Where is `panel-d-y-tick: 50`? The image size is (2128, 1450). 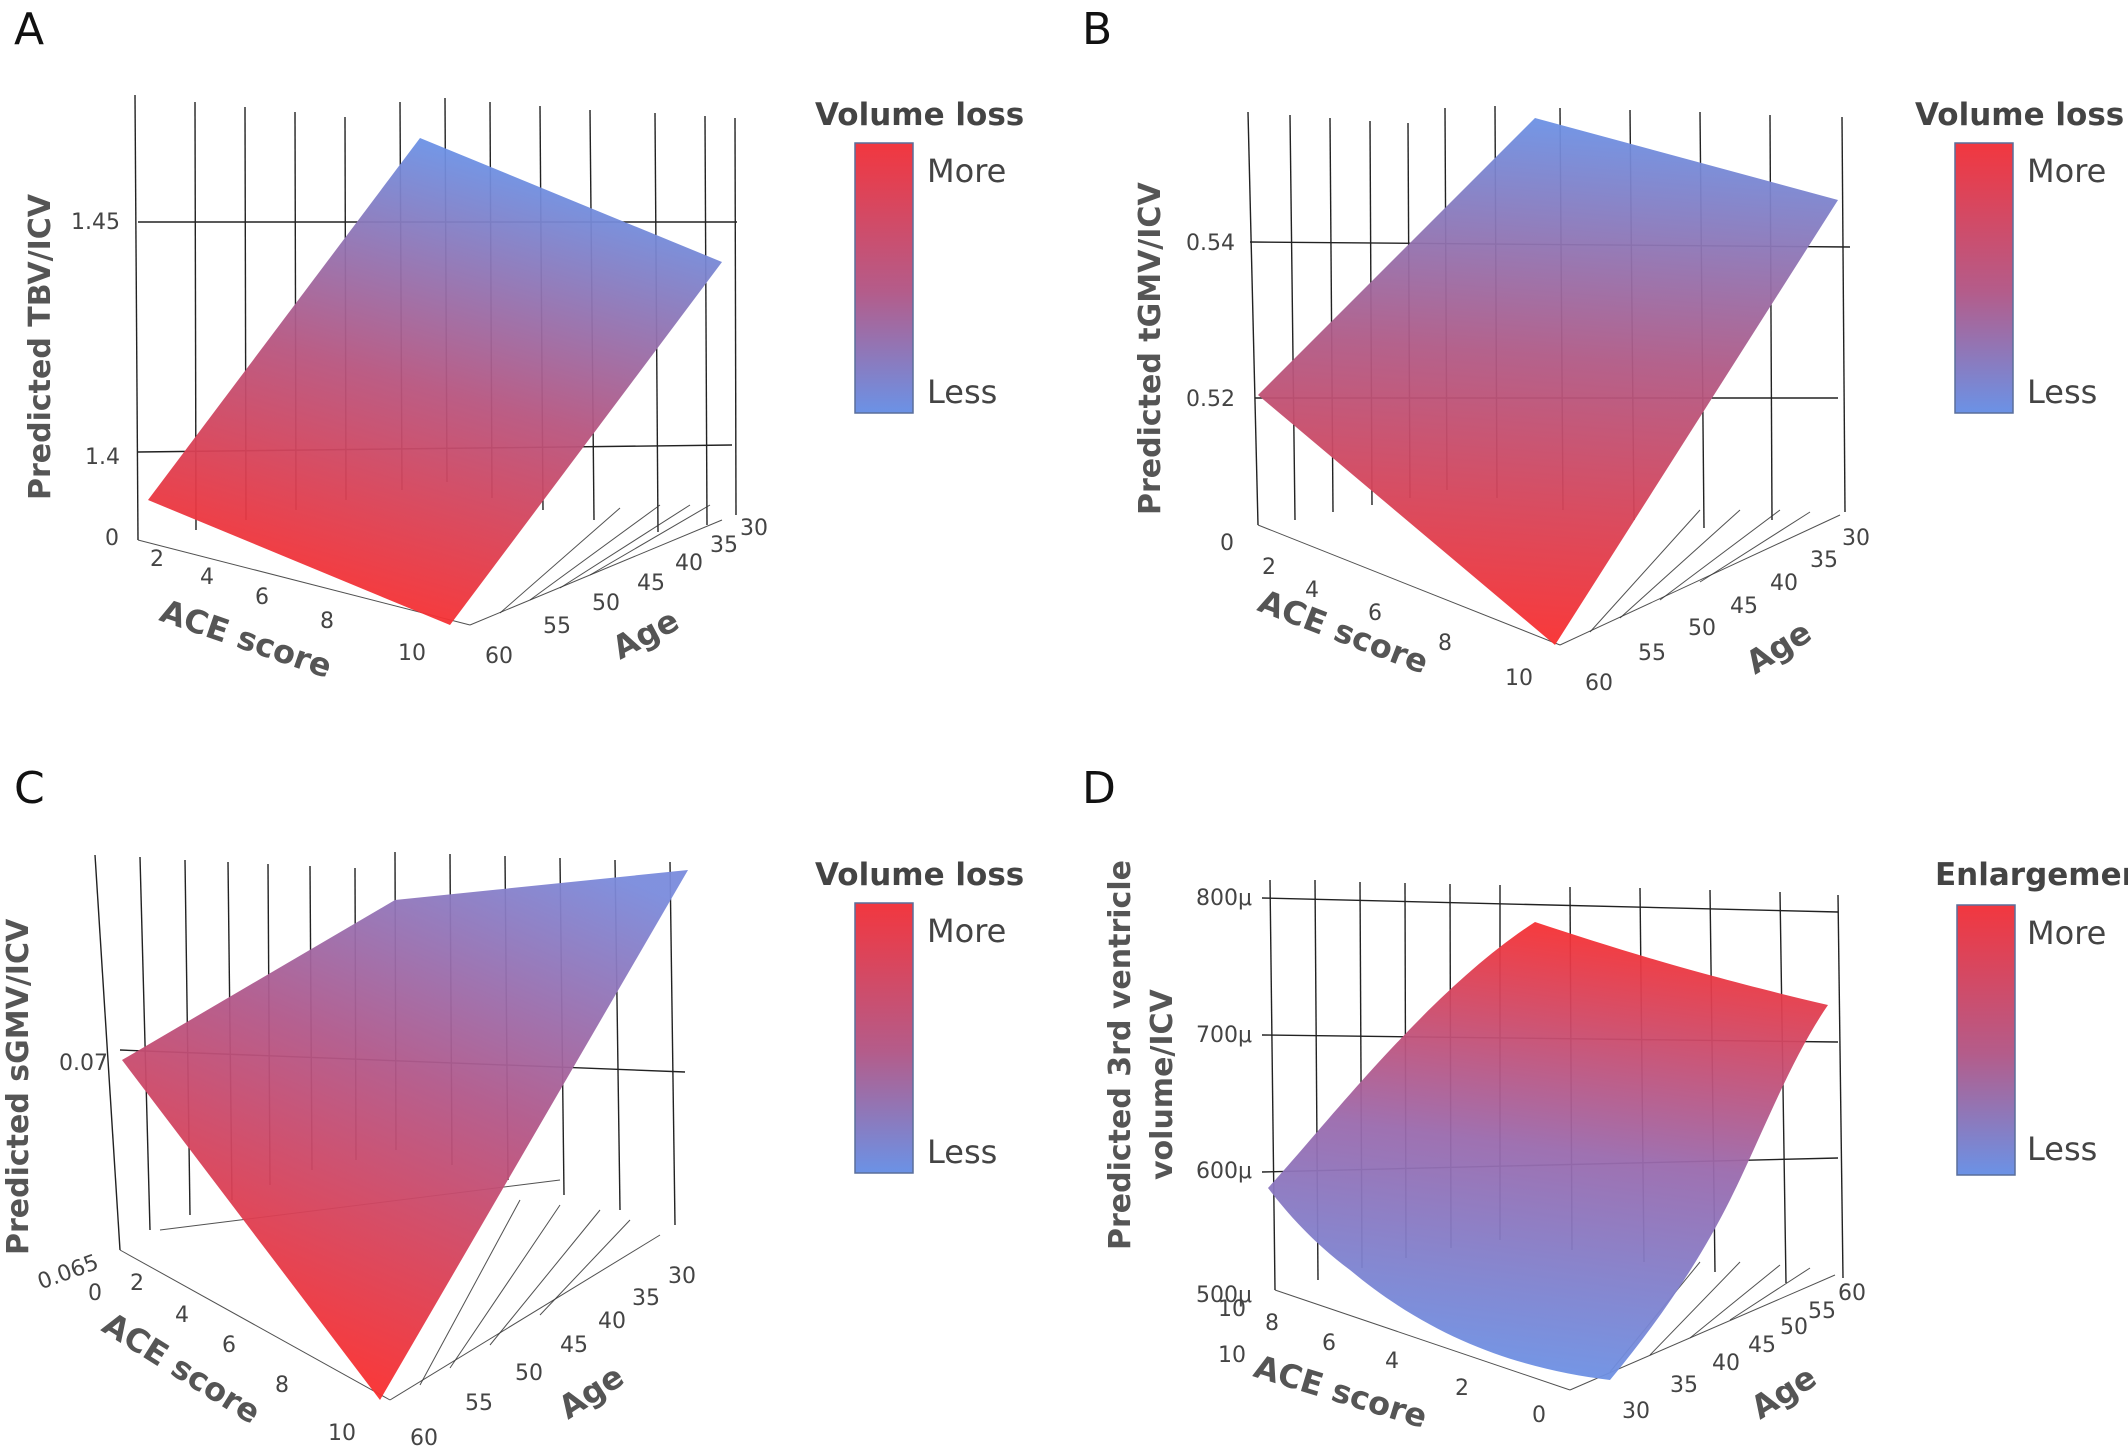
panel-d-y-tick: 50 is located at coordinates (1794, 1327).